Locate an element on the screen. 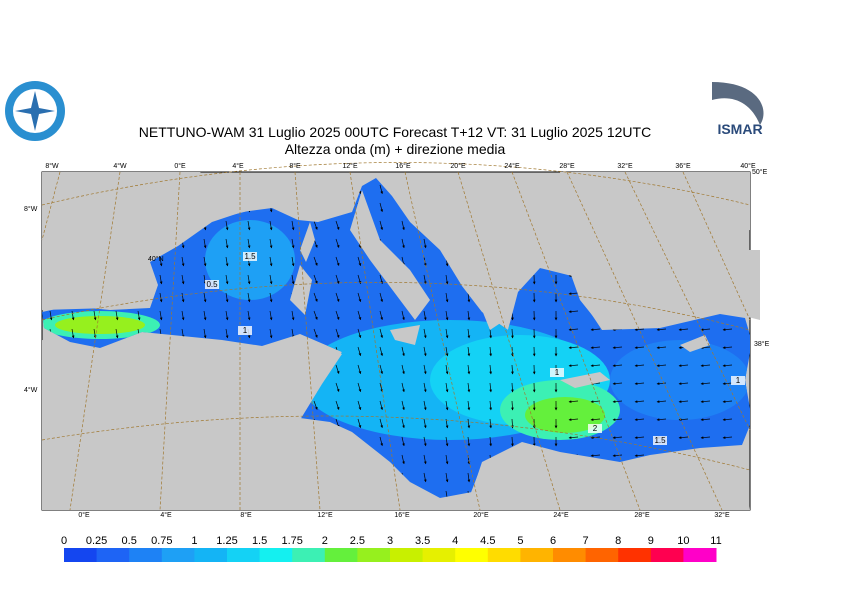 The height and width of the screenshot is (601, 842). logo-text: ISMAR is located at coordinates (739, 129).